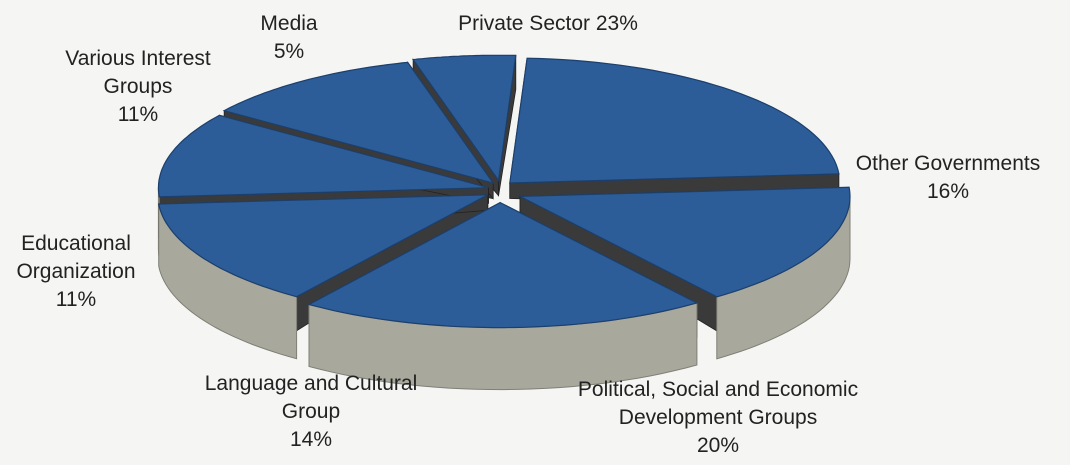 The height and width of the screenshot is (465, 1070). I want to click on label-educational-line-3: 11%, so click(76, 299).